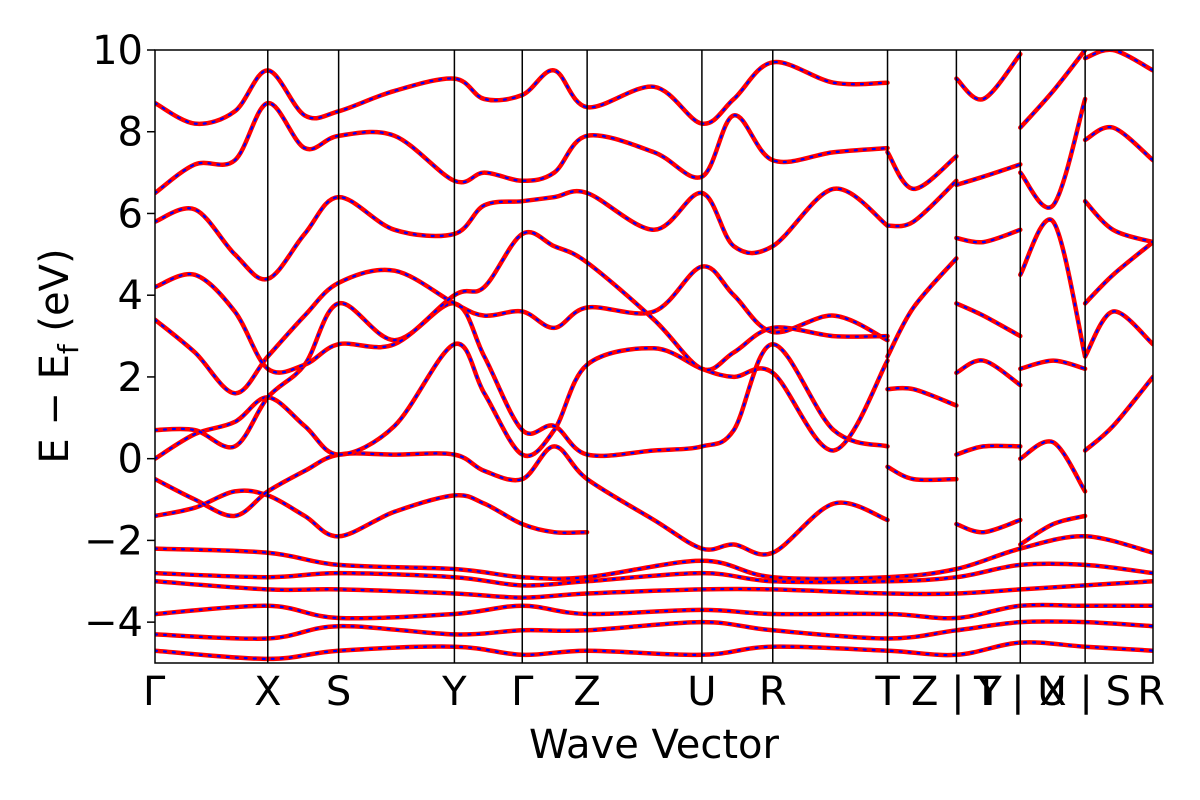 This screenshot has width=1200, height=800. Describe the element at coordinates (454, 692) in the screenshot. I see `x-tick-label: Y` at that location.